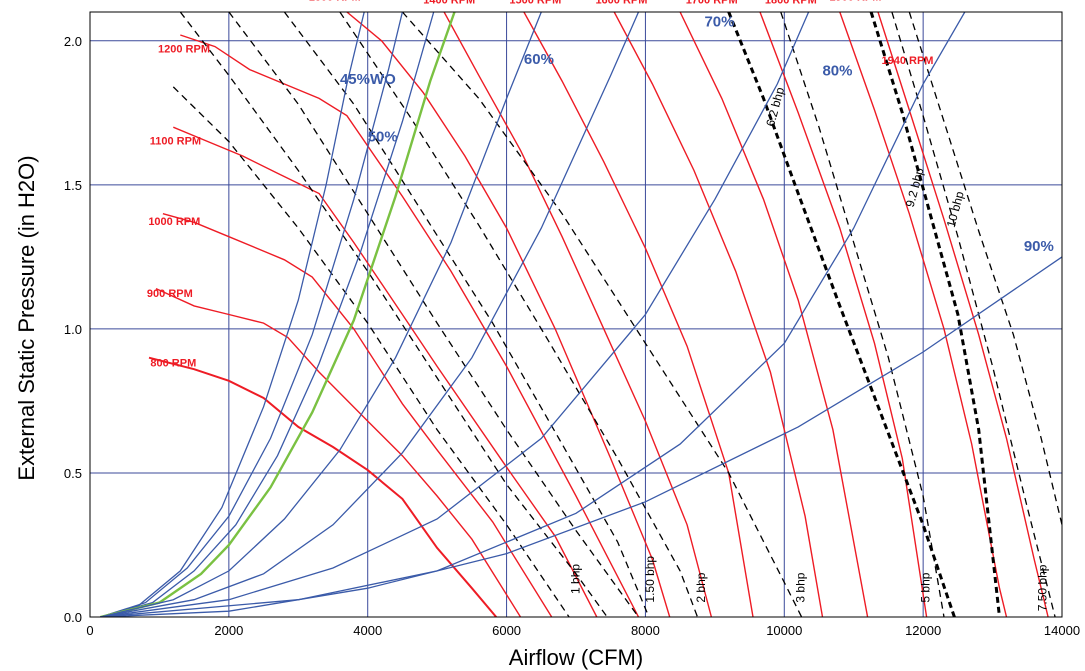  Describe the element at coordinates (719, 21) in the screenshot. I see `efficiency-label: 70%` at that location.